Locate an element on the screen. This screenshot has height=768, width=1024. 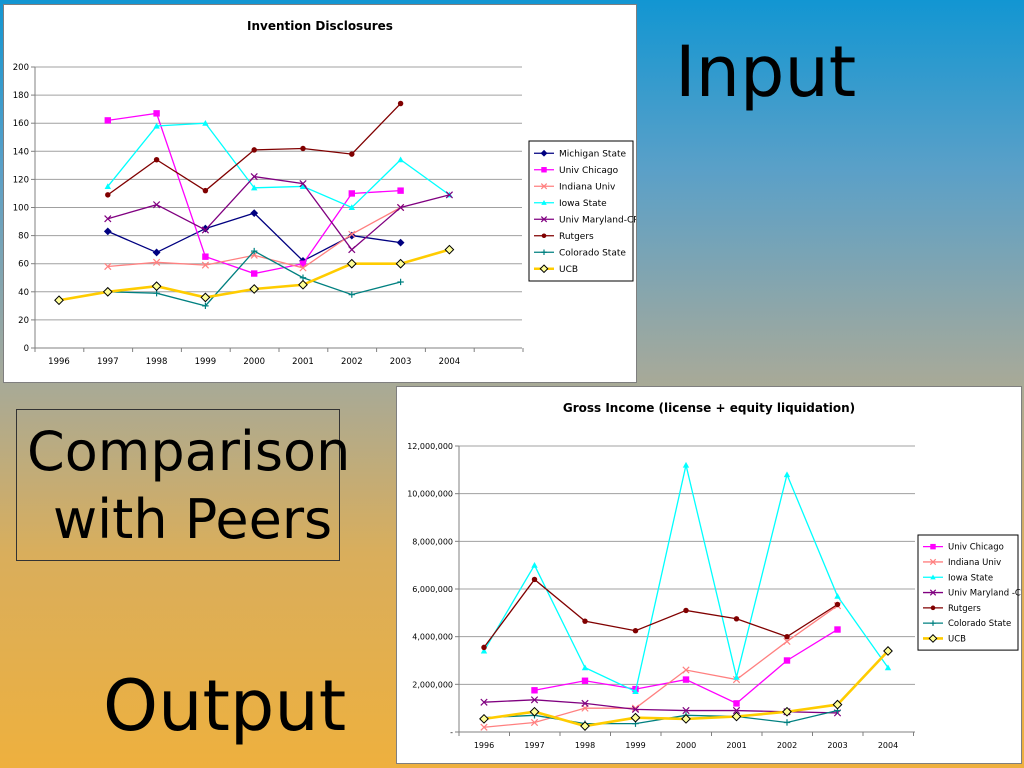
x-tick-label: 2000 is located at coordinates (686, 745).